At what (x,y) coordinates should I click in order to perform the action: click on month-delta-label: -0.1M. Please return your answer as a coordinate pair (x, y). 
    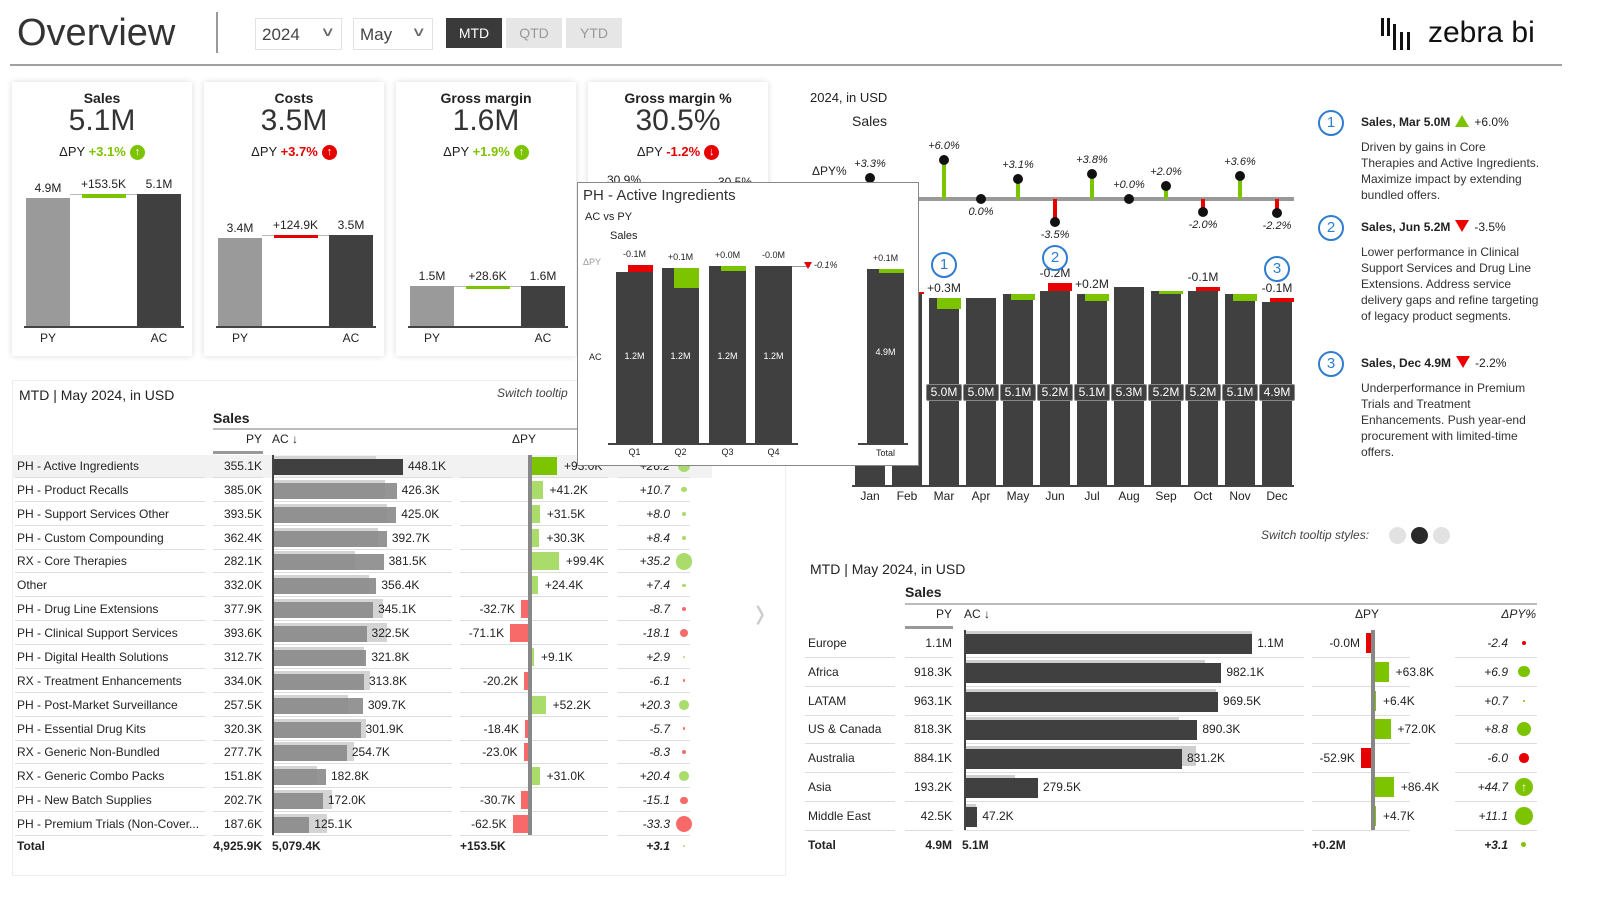
    Looking at the image, I should click on (1203, 276).